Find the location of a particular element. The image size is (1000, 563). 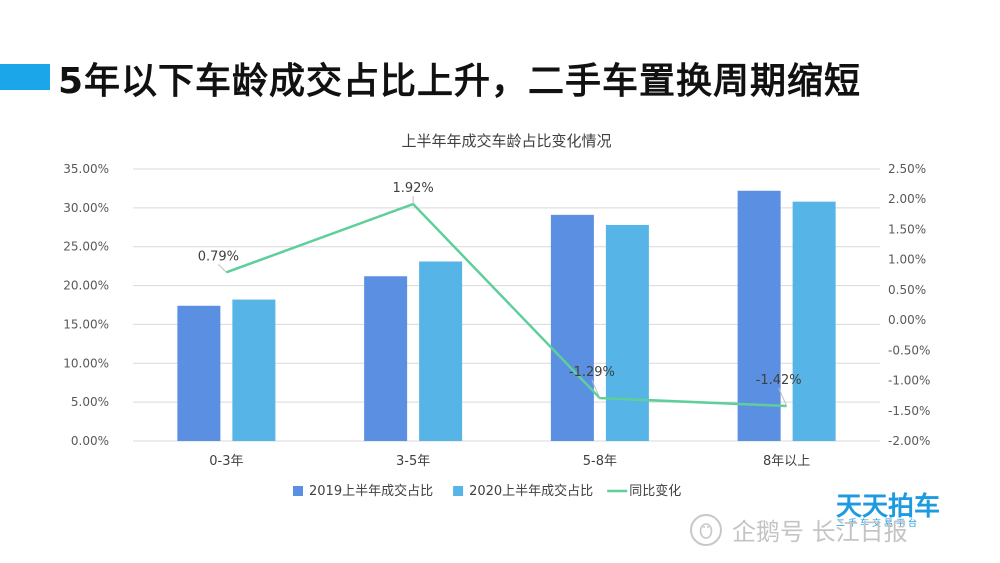

source-watermark-text: 企鹅号 长江日报 is located at coordinates (820, 532).